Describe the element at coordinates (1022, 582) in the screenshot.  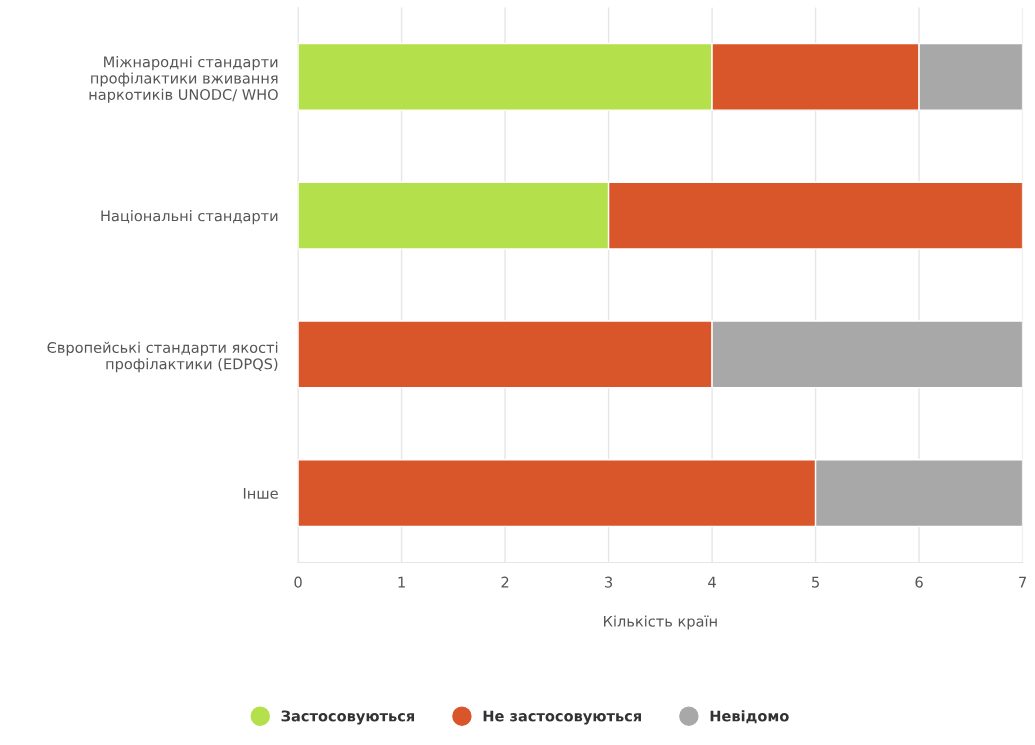
I see `x-tick-label: 7` at that location.